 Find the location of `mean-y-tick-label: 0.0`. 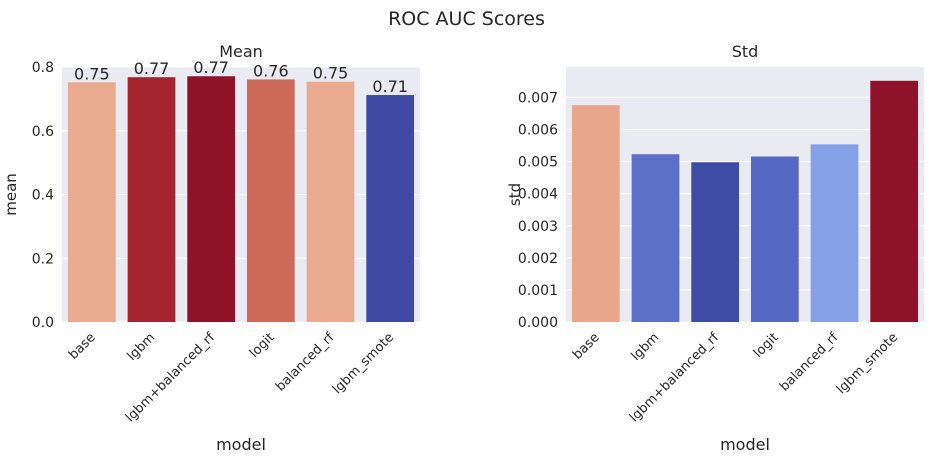

mean-y-tick-label: 0.0 is located at coordinates (43, 323).